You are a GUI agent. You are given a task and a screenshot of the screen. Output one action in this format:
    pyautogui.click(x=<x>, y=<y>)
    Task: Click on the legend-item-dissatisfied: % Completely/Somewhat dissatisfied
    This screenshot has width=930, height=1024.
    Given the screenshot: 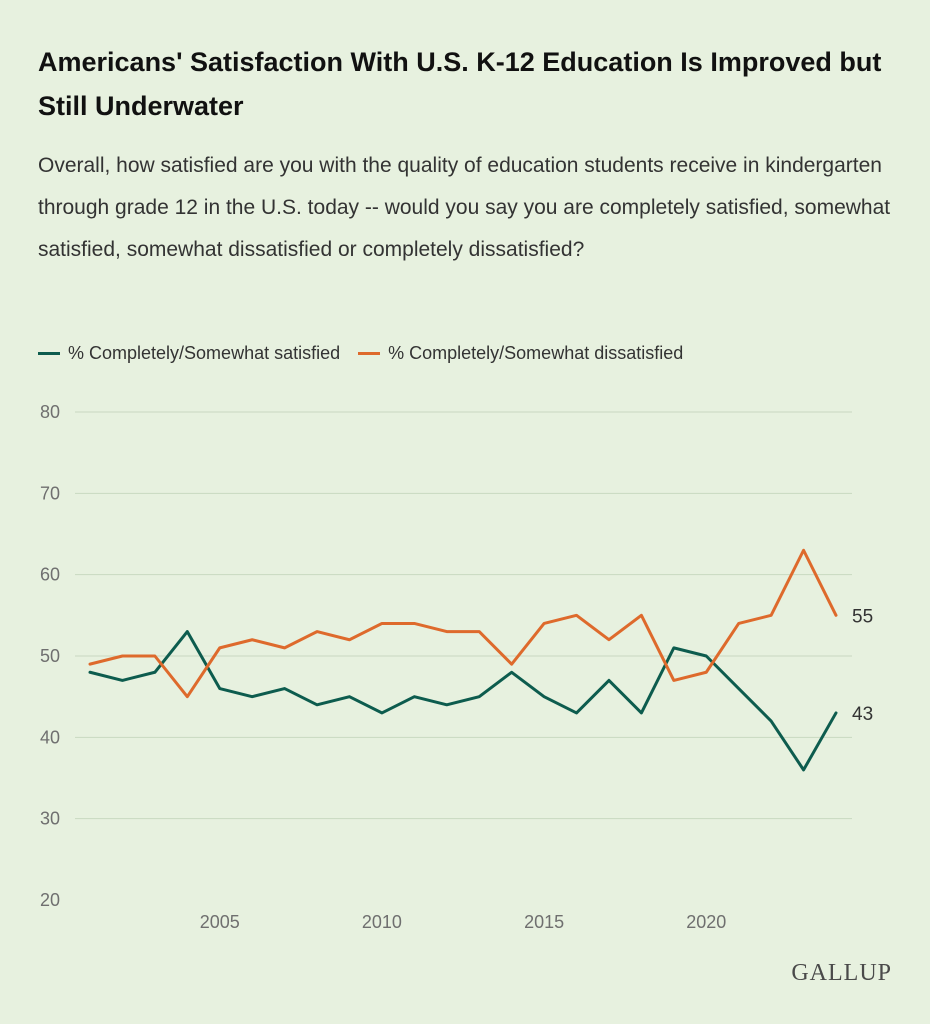 What is the action you would take?
    pyautogui.click(x=520, y=353)
    